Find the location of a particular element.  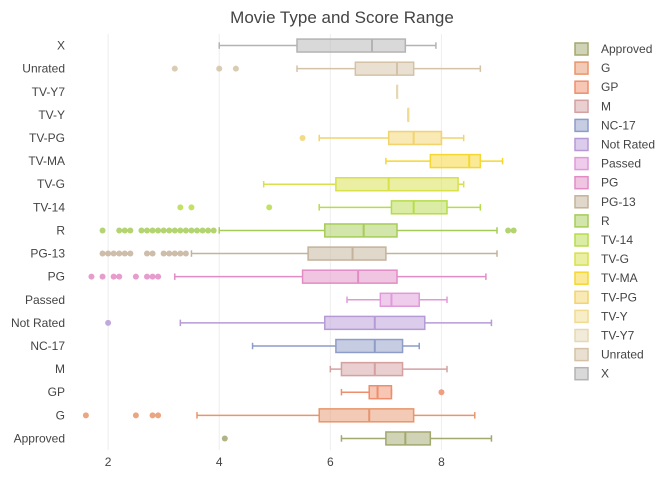

legend-item-tv-y7: TV-Y7 is located at coordinates (604, 335).